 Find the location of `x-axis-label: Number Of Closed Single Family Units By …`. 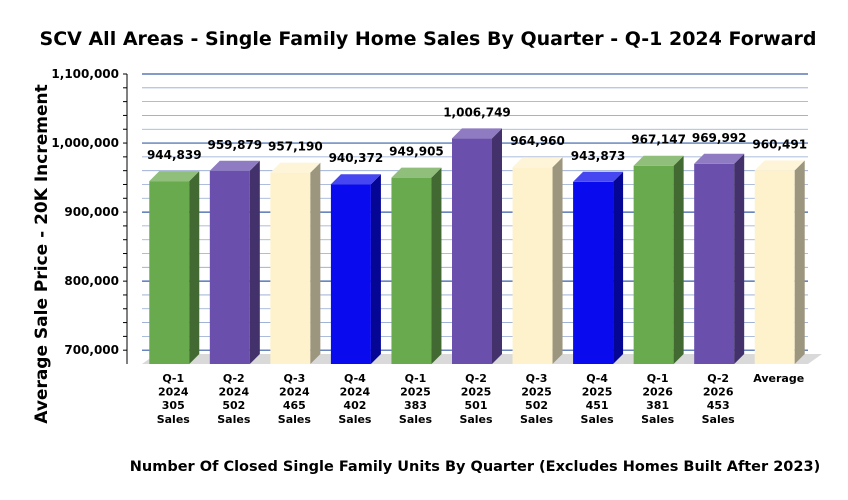

x-axis-label: Number Of Closed Single Family Units By … is located at coordinates (475, 467).